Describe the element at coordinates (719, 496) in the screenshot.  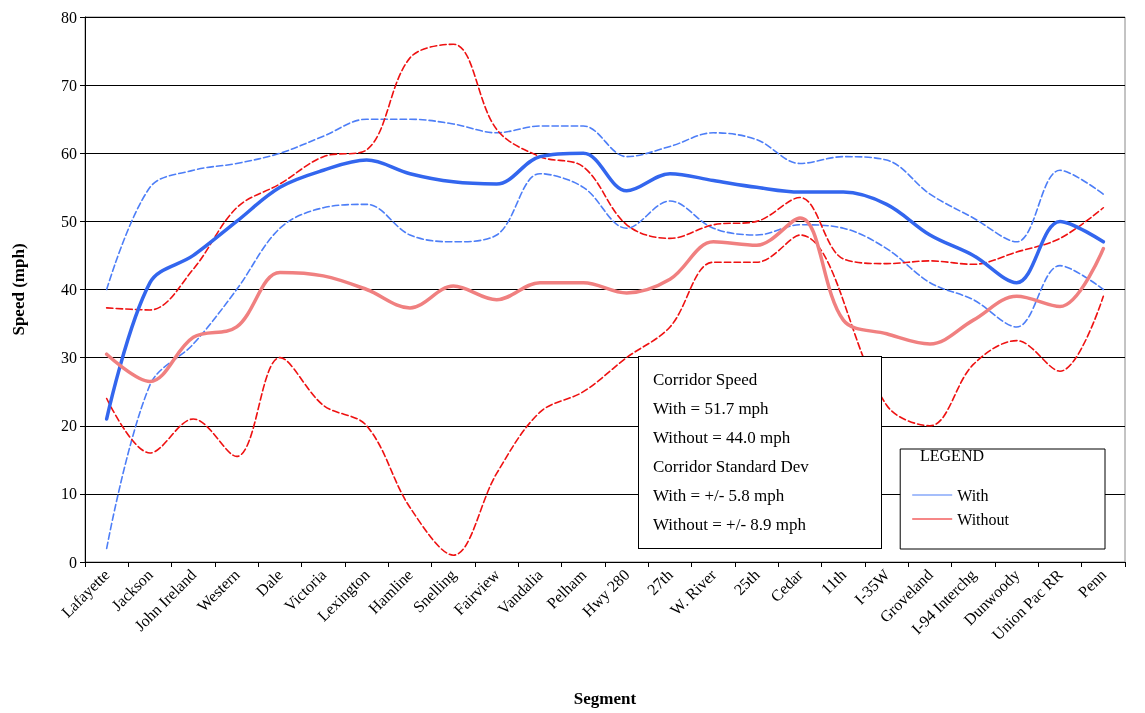
I see `annotation: With = +/- 5.8 mph` at that location.